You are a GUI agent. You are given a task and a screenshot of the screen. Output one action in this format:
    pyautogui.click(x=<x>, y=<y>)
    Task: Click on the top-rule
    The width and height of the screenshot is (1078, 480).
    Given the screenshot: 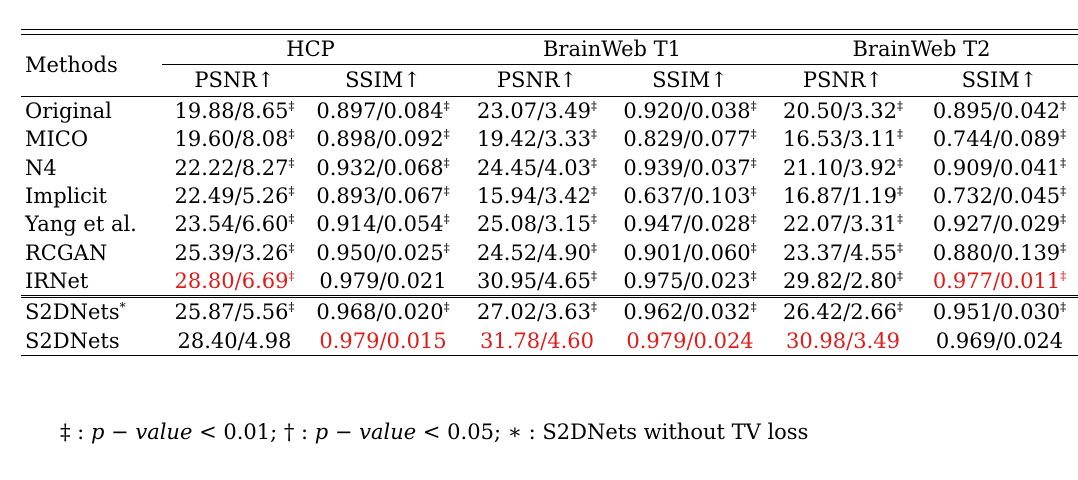 What is the action you would take?
    pyautogui.click(x=549, y=29)
    